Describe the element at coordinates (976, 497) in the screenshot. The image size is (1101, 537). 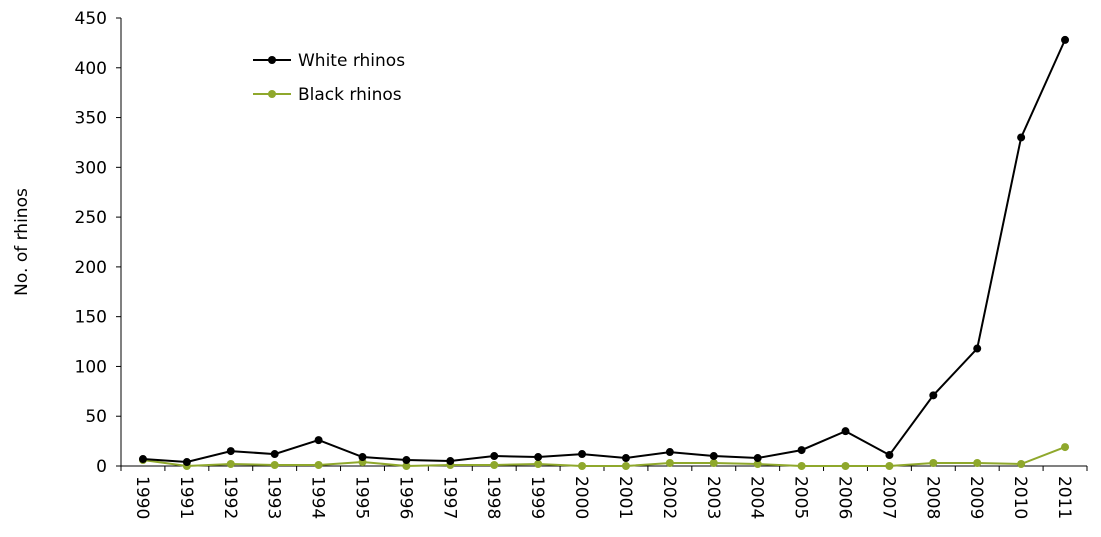
I see `x-tick-label: 2009` at that location.